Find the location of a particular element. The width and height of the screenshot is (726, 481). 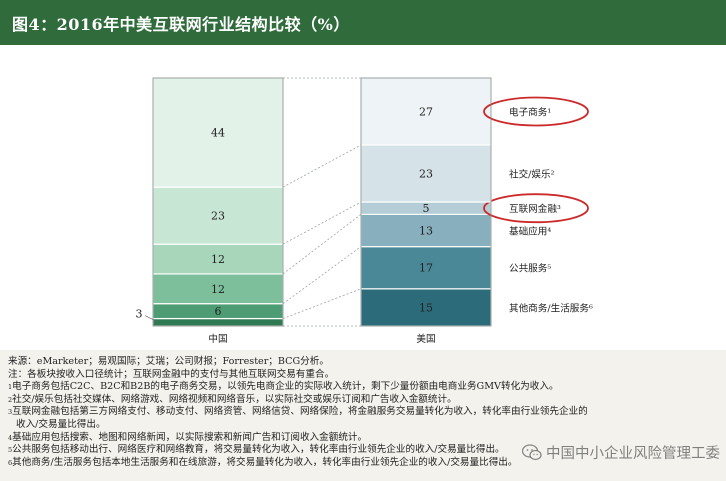

footnote-item: 收入/交易量比得出。 is located at coordinates (364, 425).